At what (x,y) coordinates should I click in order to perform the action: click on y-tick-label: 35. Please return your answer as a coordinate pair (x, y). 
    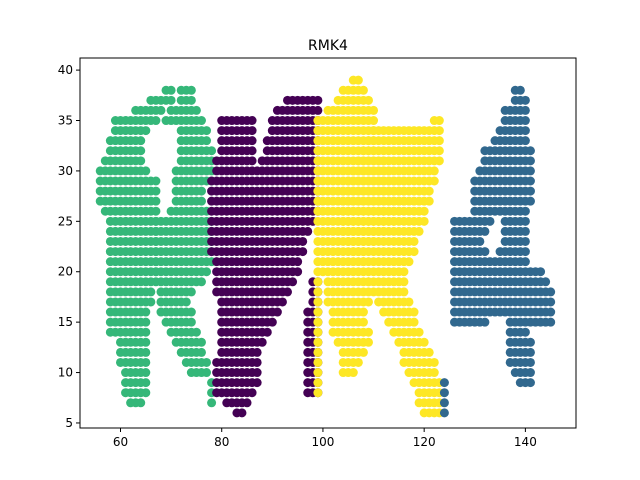
    Looking at the image, I should click on (65, 121).